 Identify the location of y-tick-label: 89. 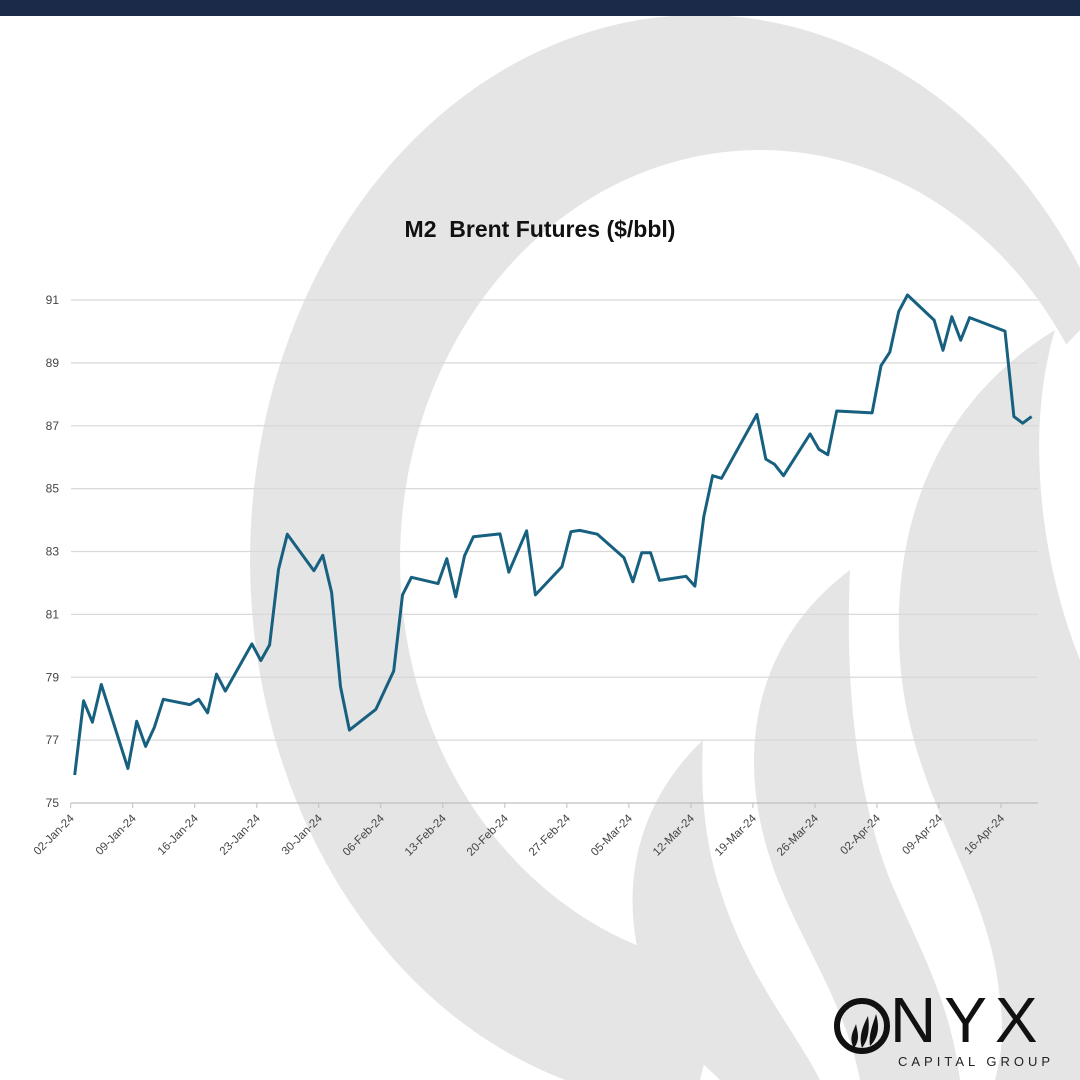
(53, 363).